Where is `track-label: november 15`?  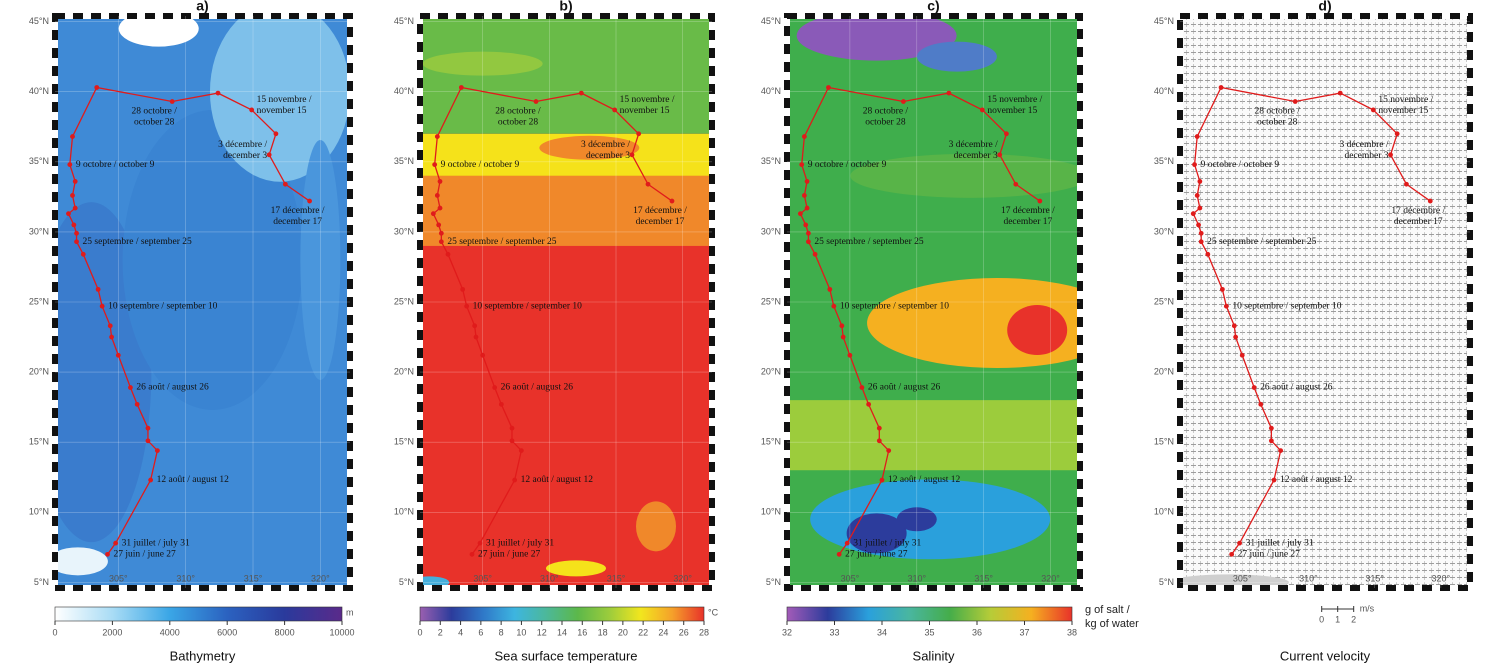
track-label: november 15 is located at coordinates (1012, 111).